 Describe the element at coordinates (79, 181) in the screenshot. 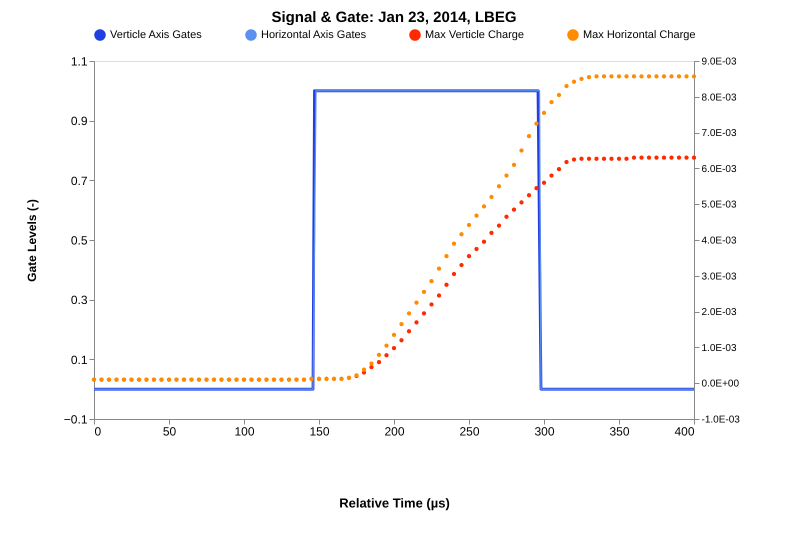

I see `y-tick-label: 0.7` at that location.